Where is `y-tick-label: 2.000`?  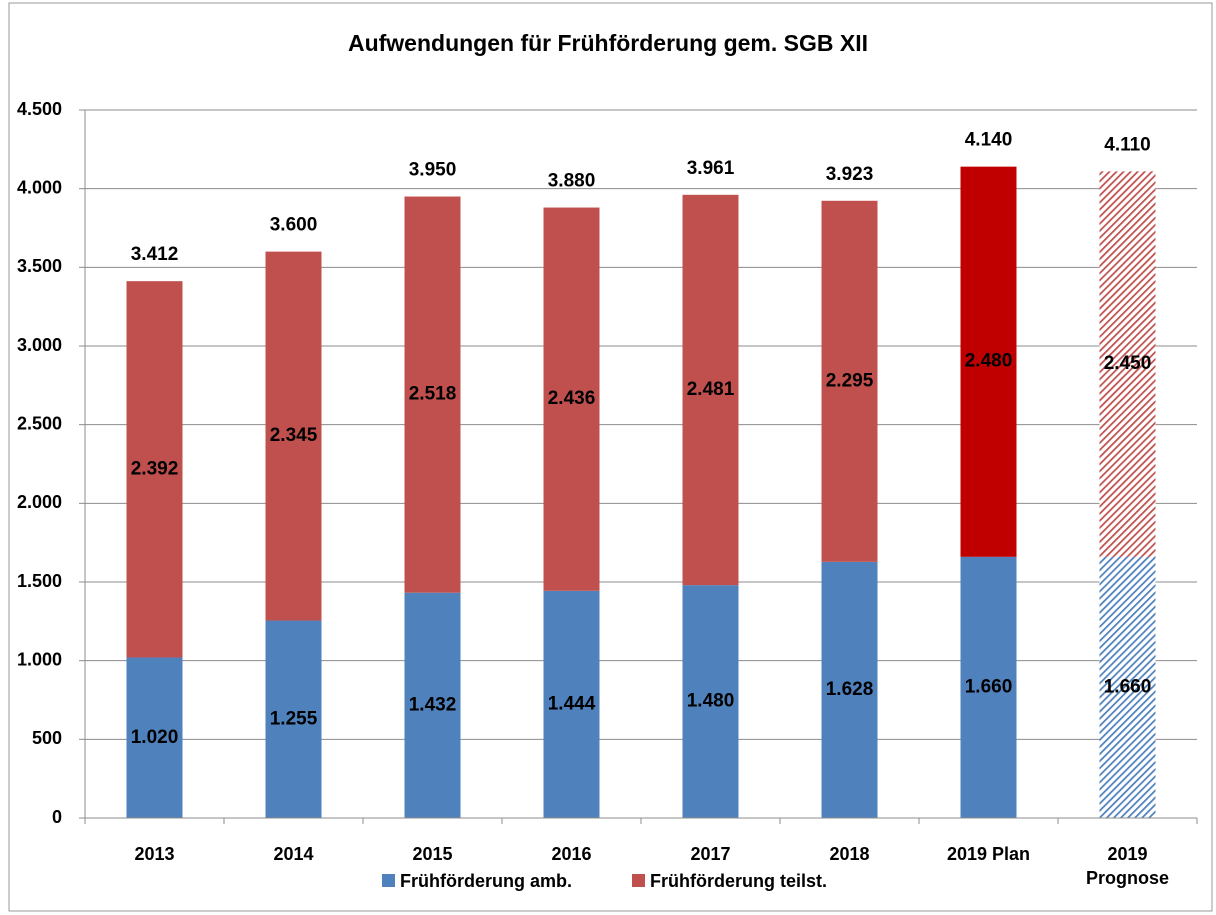 y-tick-label: 2.000 is located at coordinates (39, 502).